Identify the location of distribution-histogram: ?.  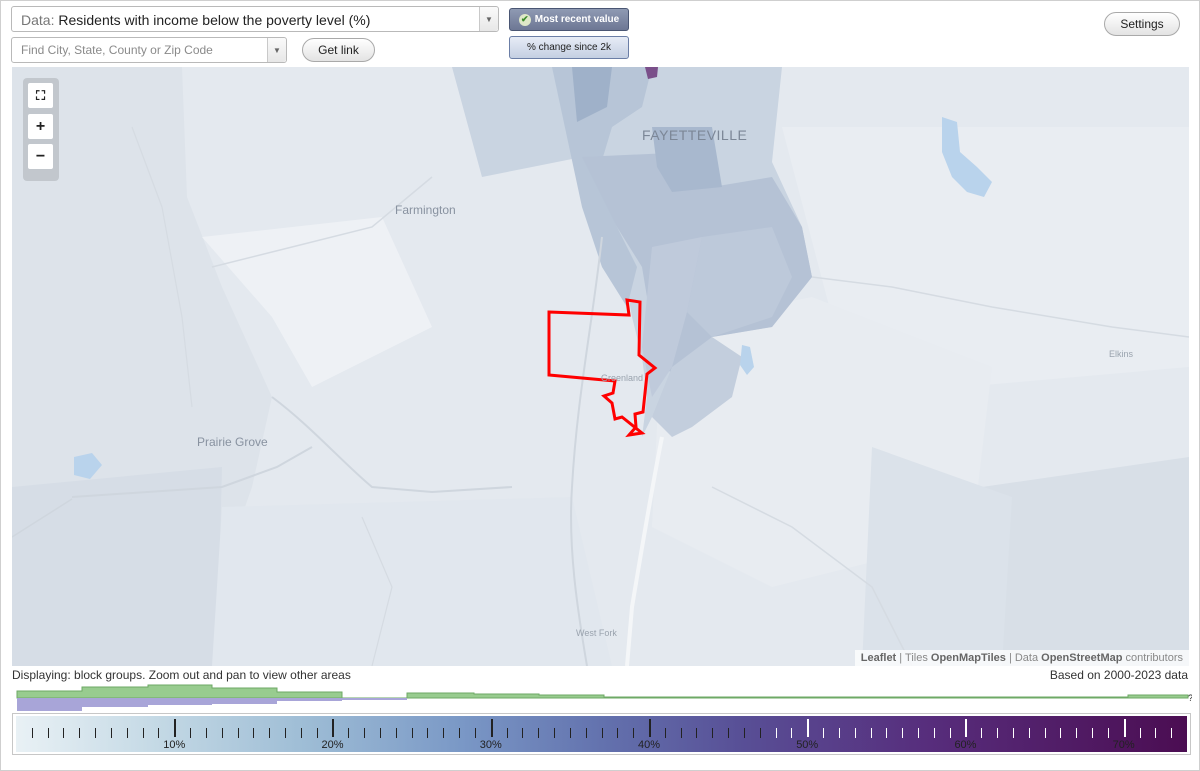
(604, 697).